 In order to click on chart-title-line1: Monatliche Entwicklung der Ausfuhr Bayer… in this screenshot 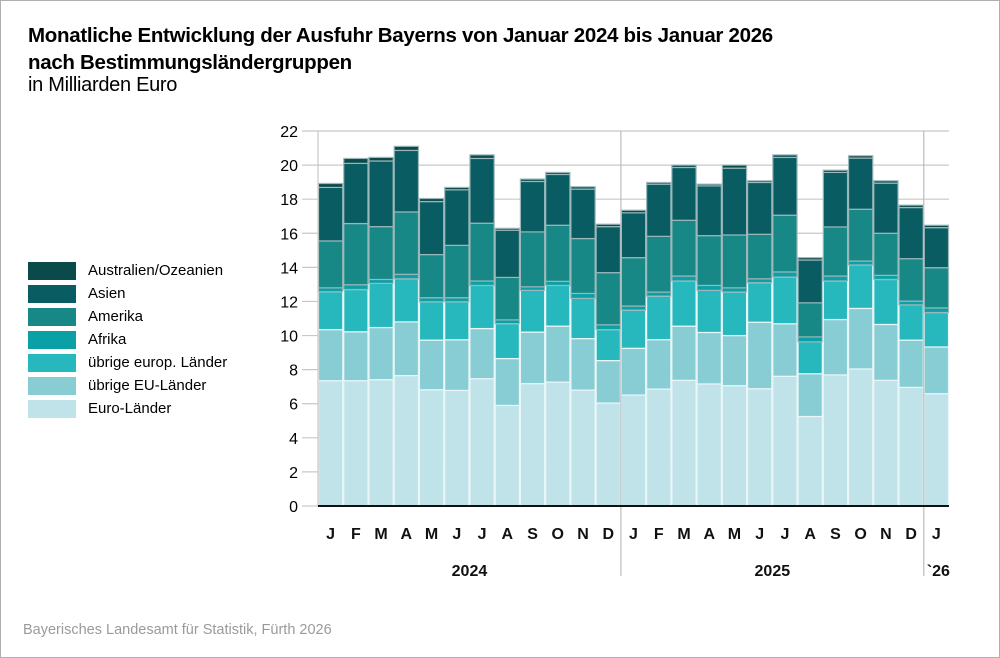, I will do `click(400, 35)`.